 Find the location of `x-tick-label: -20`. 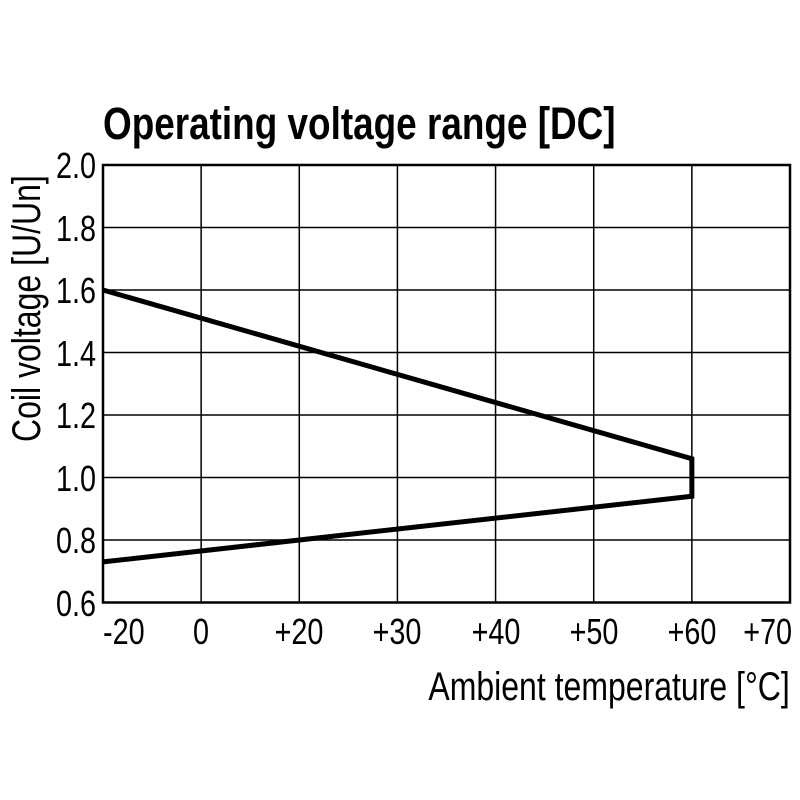

x-tick-label: -20 is located at coordinates (124, 631).